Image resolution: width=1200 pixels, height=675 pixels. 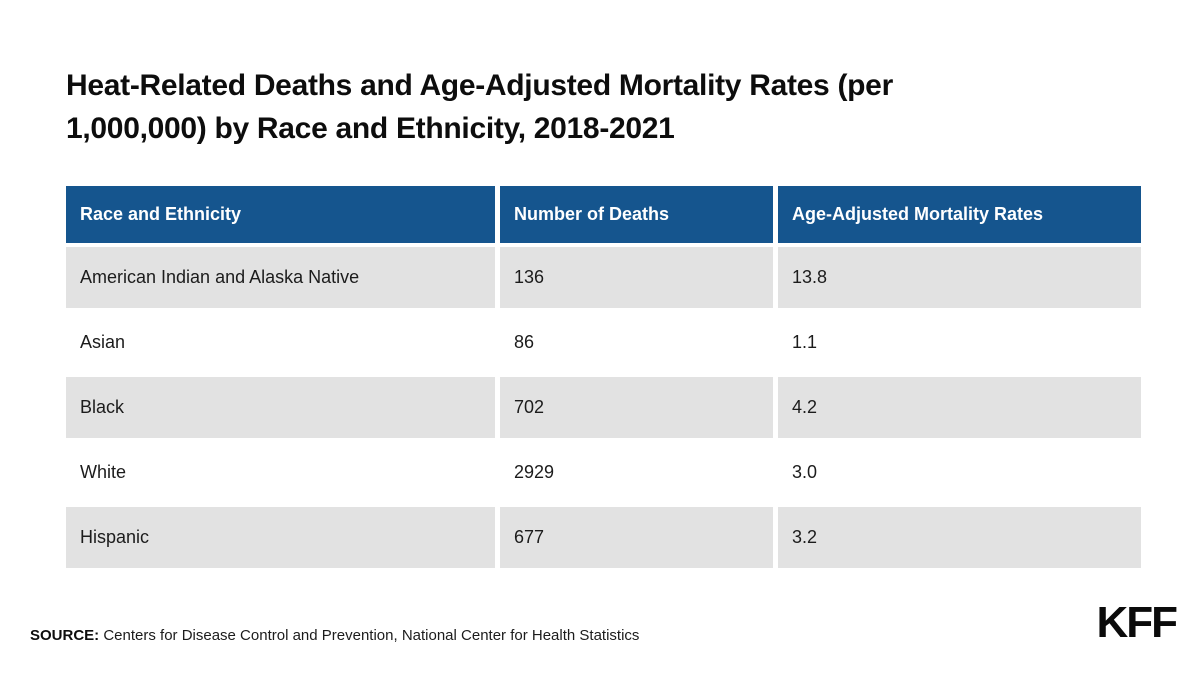 I want to click on column-header-race: Race and Ethnicity, so click(x=280, y=214).